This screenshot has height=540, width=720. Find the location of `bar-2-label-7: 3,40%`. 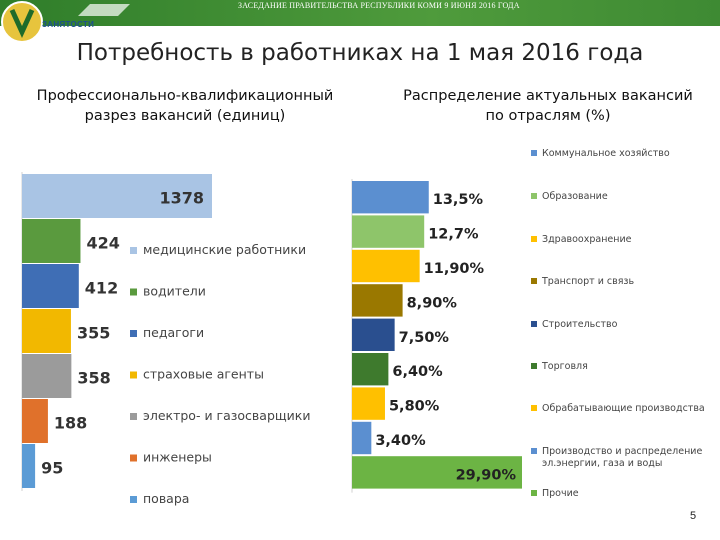

bar-2-label-7: 3,40% is located at coordinates (400, 441).